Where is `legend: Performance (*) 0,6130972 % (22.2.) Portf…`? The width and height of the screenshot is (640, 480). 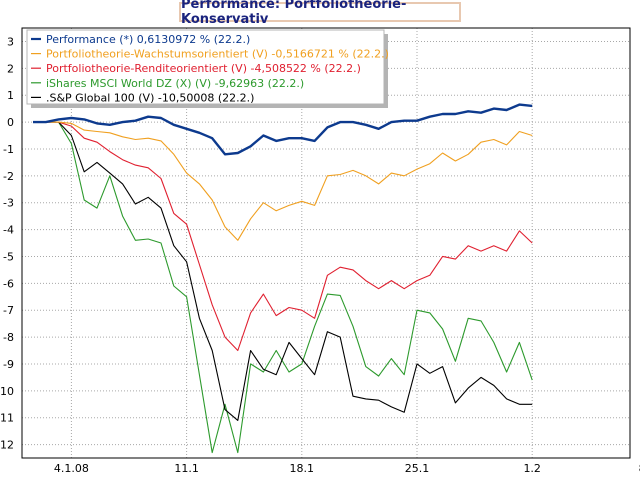
legend: Performance (*) 0,6130972 % (22.2.) Portf… is located at coordinates (207, 68).